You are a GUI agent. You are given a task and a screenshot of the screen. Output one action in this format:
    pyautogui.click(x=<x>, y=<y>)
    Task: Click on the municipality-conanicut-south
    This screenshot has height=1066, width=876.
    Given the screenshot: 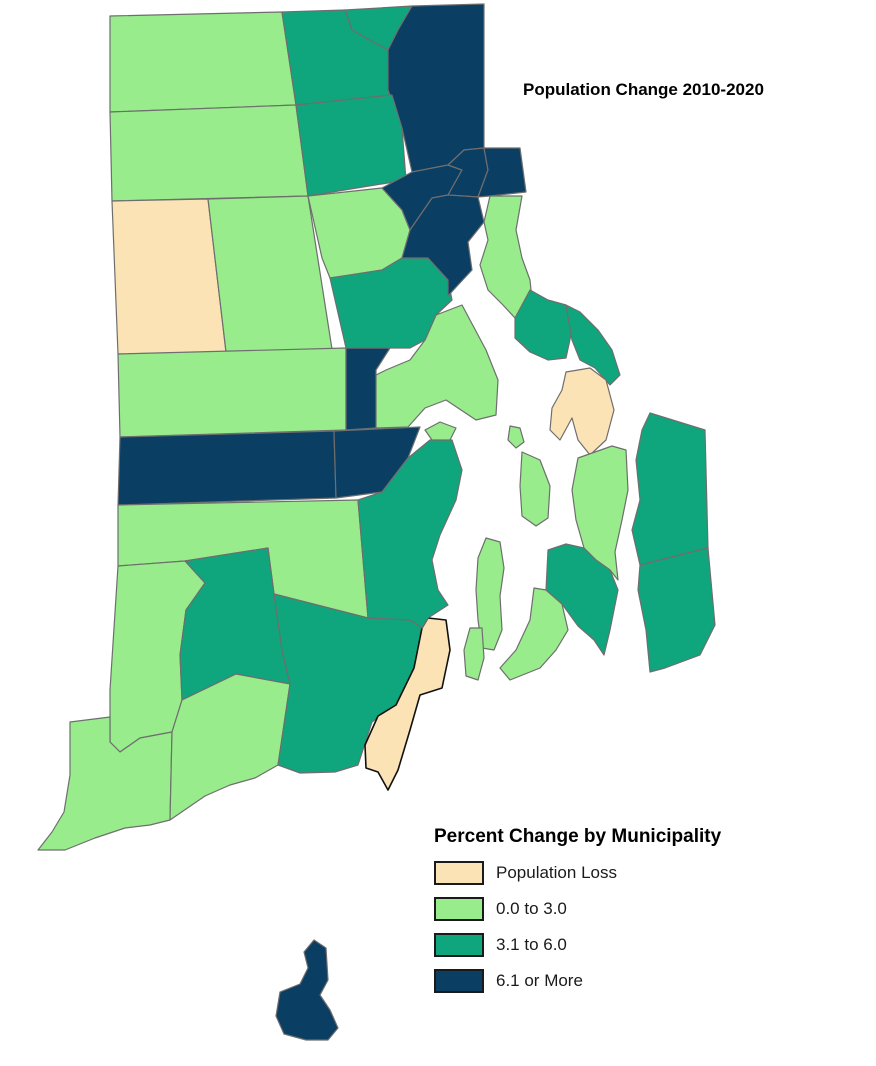 What is the action you would take?
    pyautogui.click(x=474, y=654)
    